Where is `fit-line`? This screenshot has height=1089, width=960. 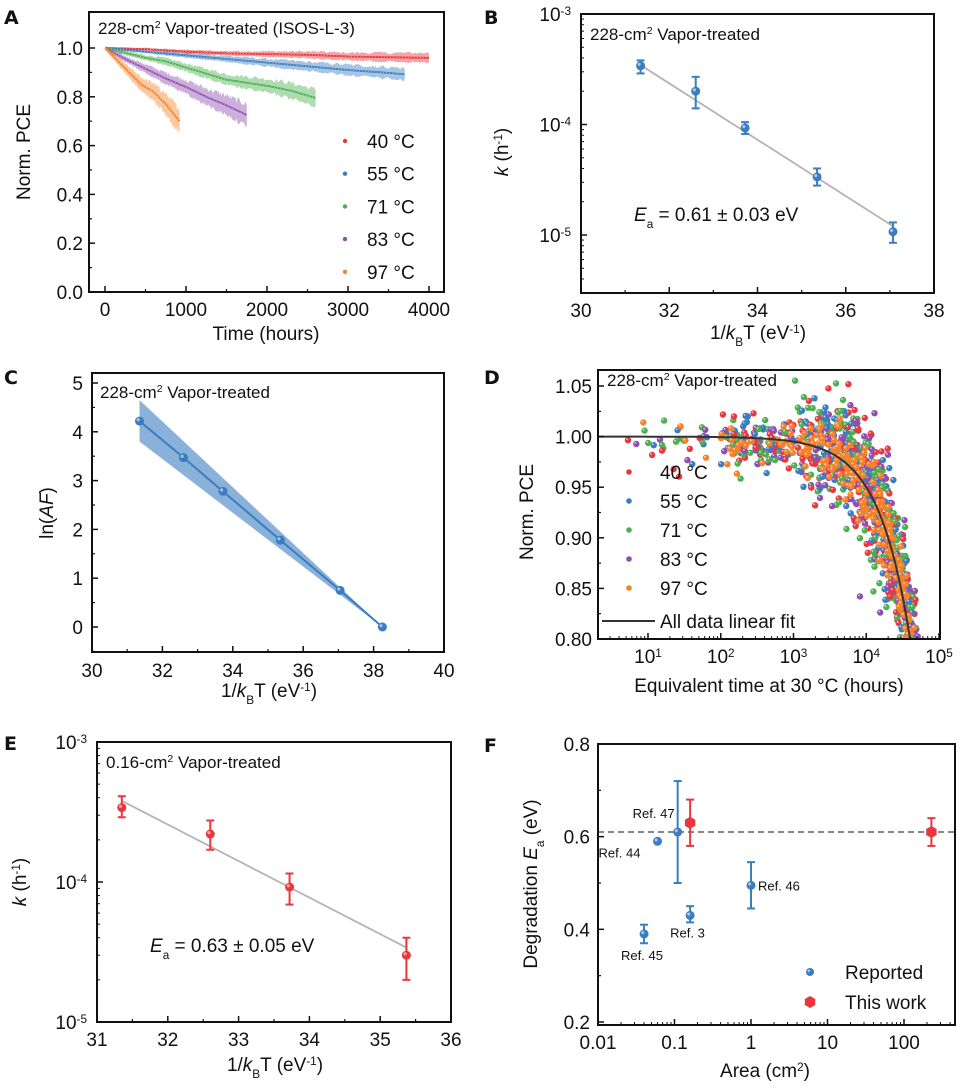
fit-line is located at coordinates (754, 537).